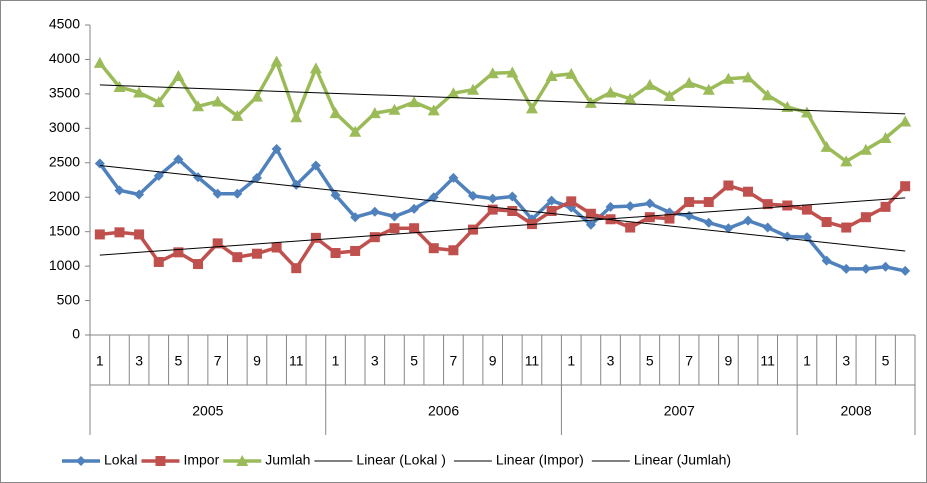 This screenshot has width=927, height=483. I want to click on y-tick-label: 1000, so click(64, 265).